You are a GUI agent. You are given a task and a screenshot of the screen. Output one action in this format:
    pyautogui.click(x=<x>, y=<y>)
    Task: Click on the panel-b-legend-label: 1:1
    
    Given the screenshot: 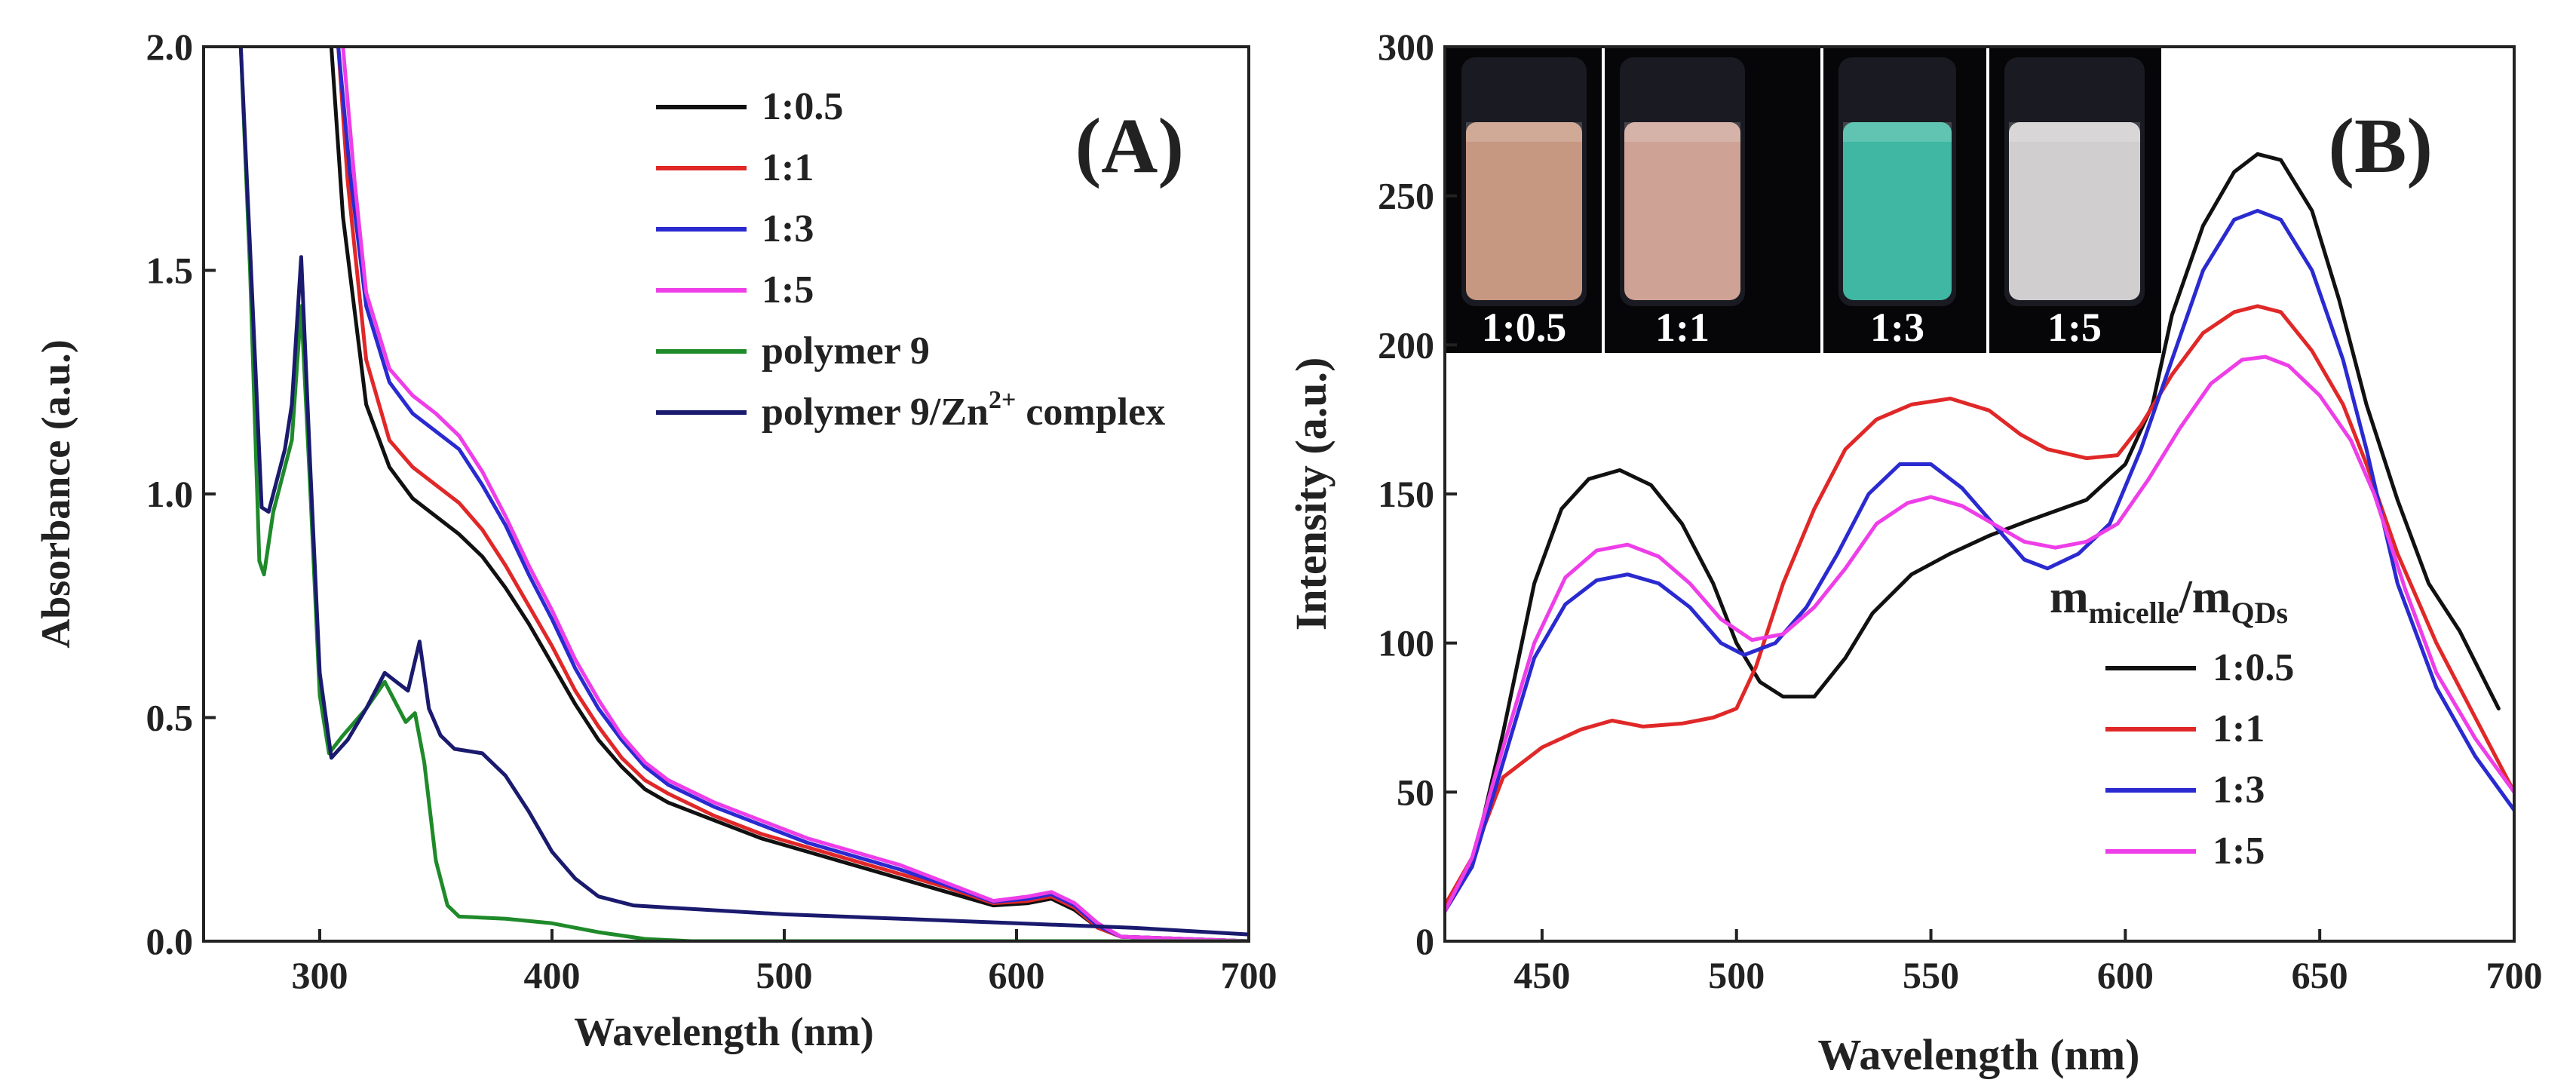 What is the action you would take?
    pyautogui.click(x=2239, y=728)
    